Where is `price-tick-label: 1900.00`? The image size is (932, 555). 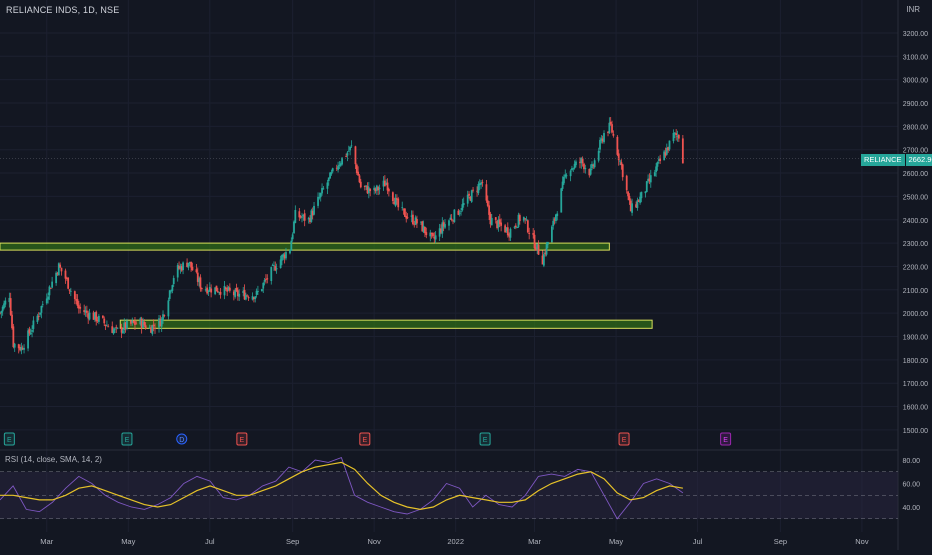 price-tick-label: 1900.00 is located at coordinates (915, 338).